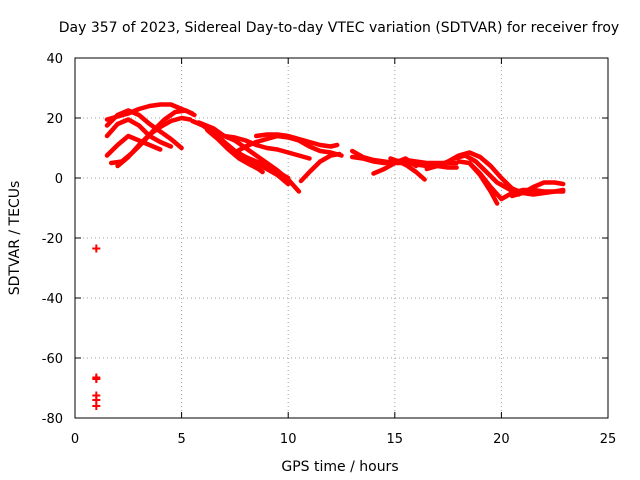 The image size is (640, 480). What do you see at coordinates (52, 239) in the screenshot?
I see `y-tick-label: -20` at bounding box center [52, 239].